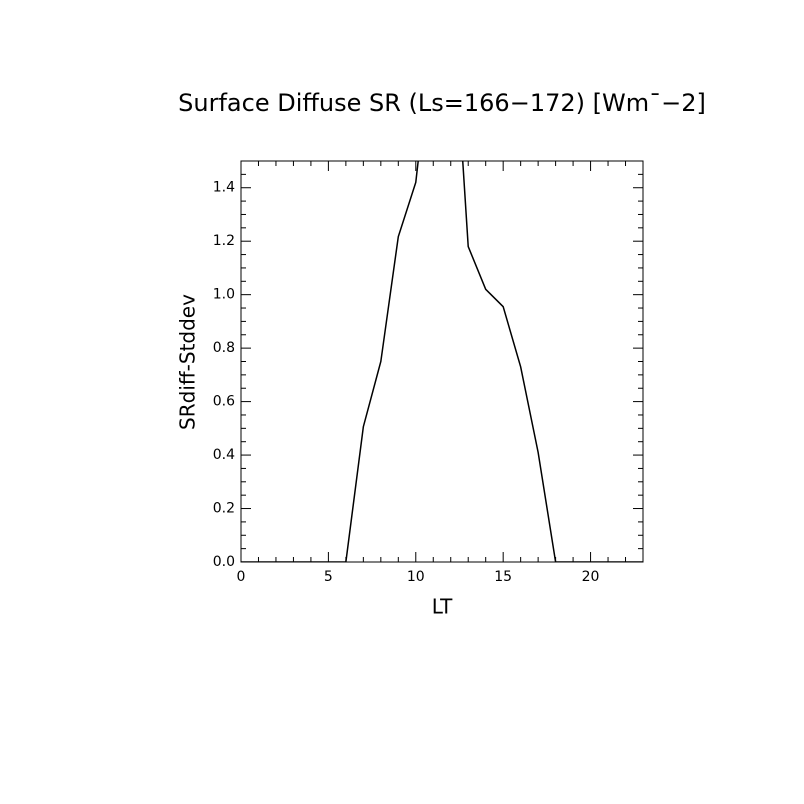 This screenshot has width=804, height=804. Describe the element at coordinates (188, 362) in the screenshot. I see `y-axis-label: SRdiff-Stddev` at that location.